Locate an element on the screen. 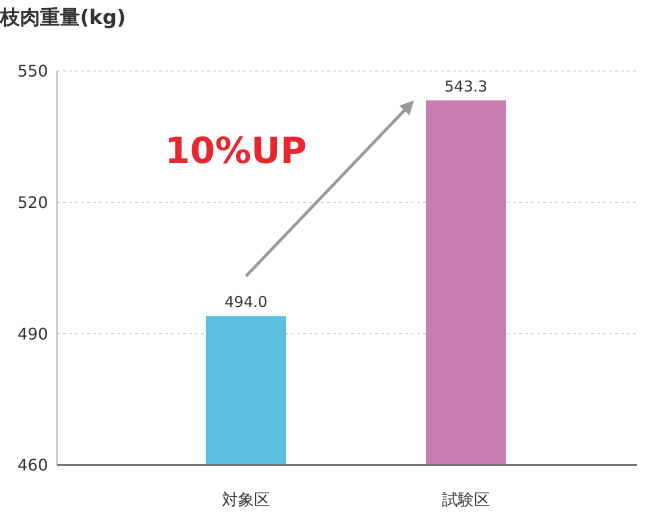 This screenshot has width=652, height=517. x-tick-label: 試験区 is located at coordinates (466, 499).